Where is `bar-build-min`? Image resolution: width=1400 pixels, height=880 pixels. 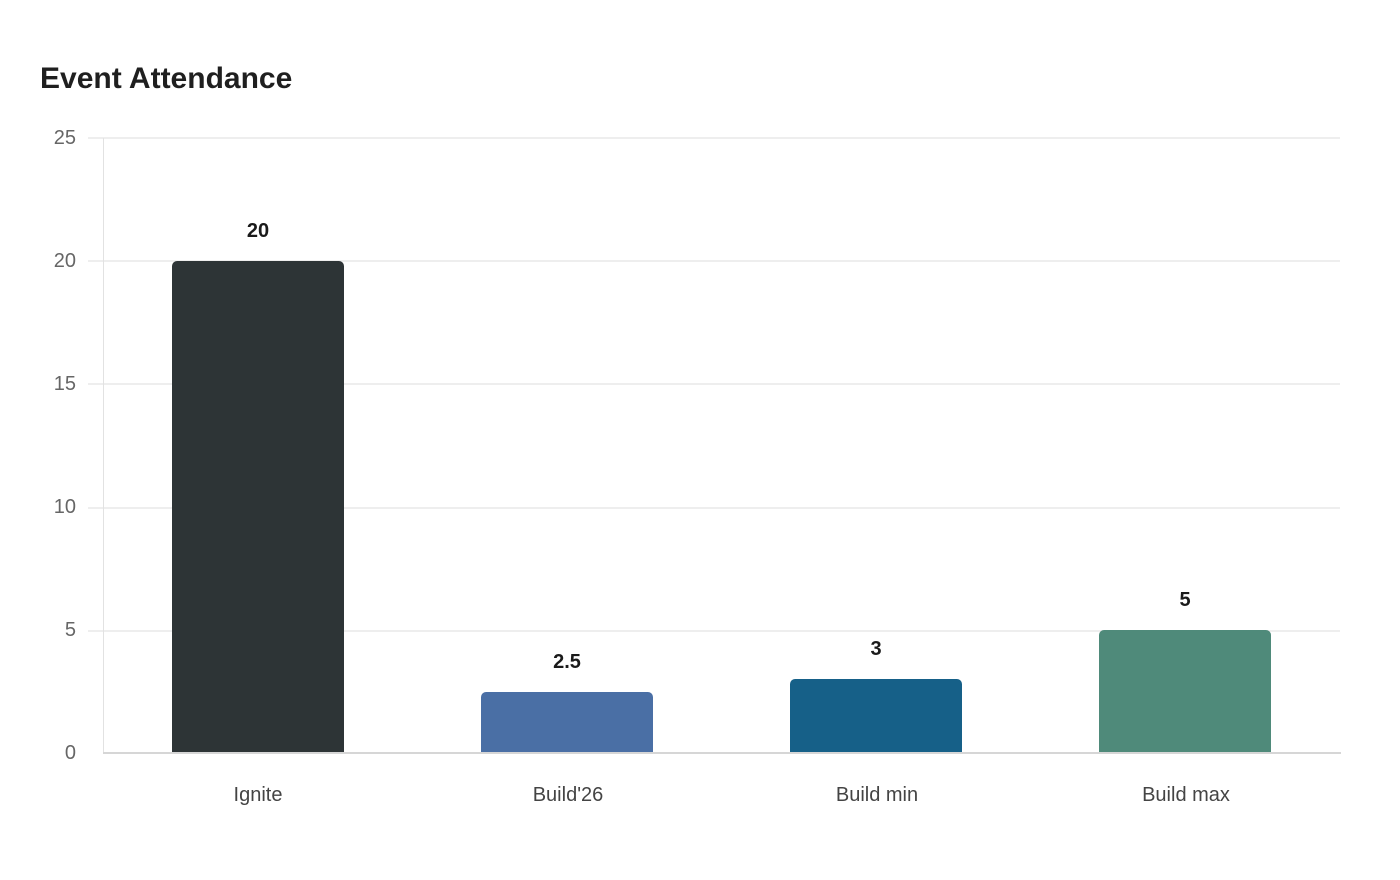
bar-build-min is located at coordinates (876, 716).